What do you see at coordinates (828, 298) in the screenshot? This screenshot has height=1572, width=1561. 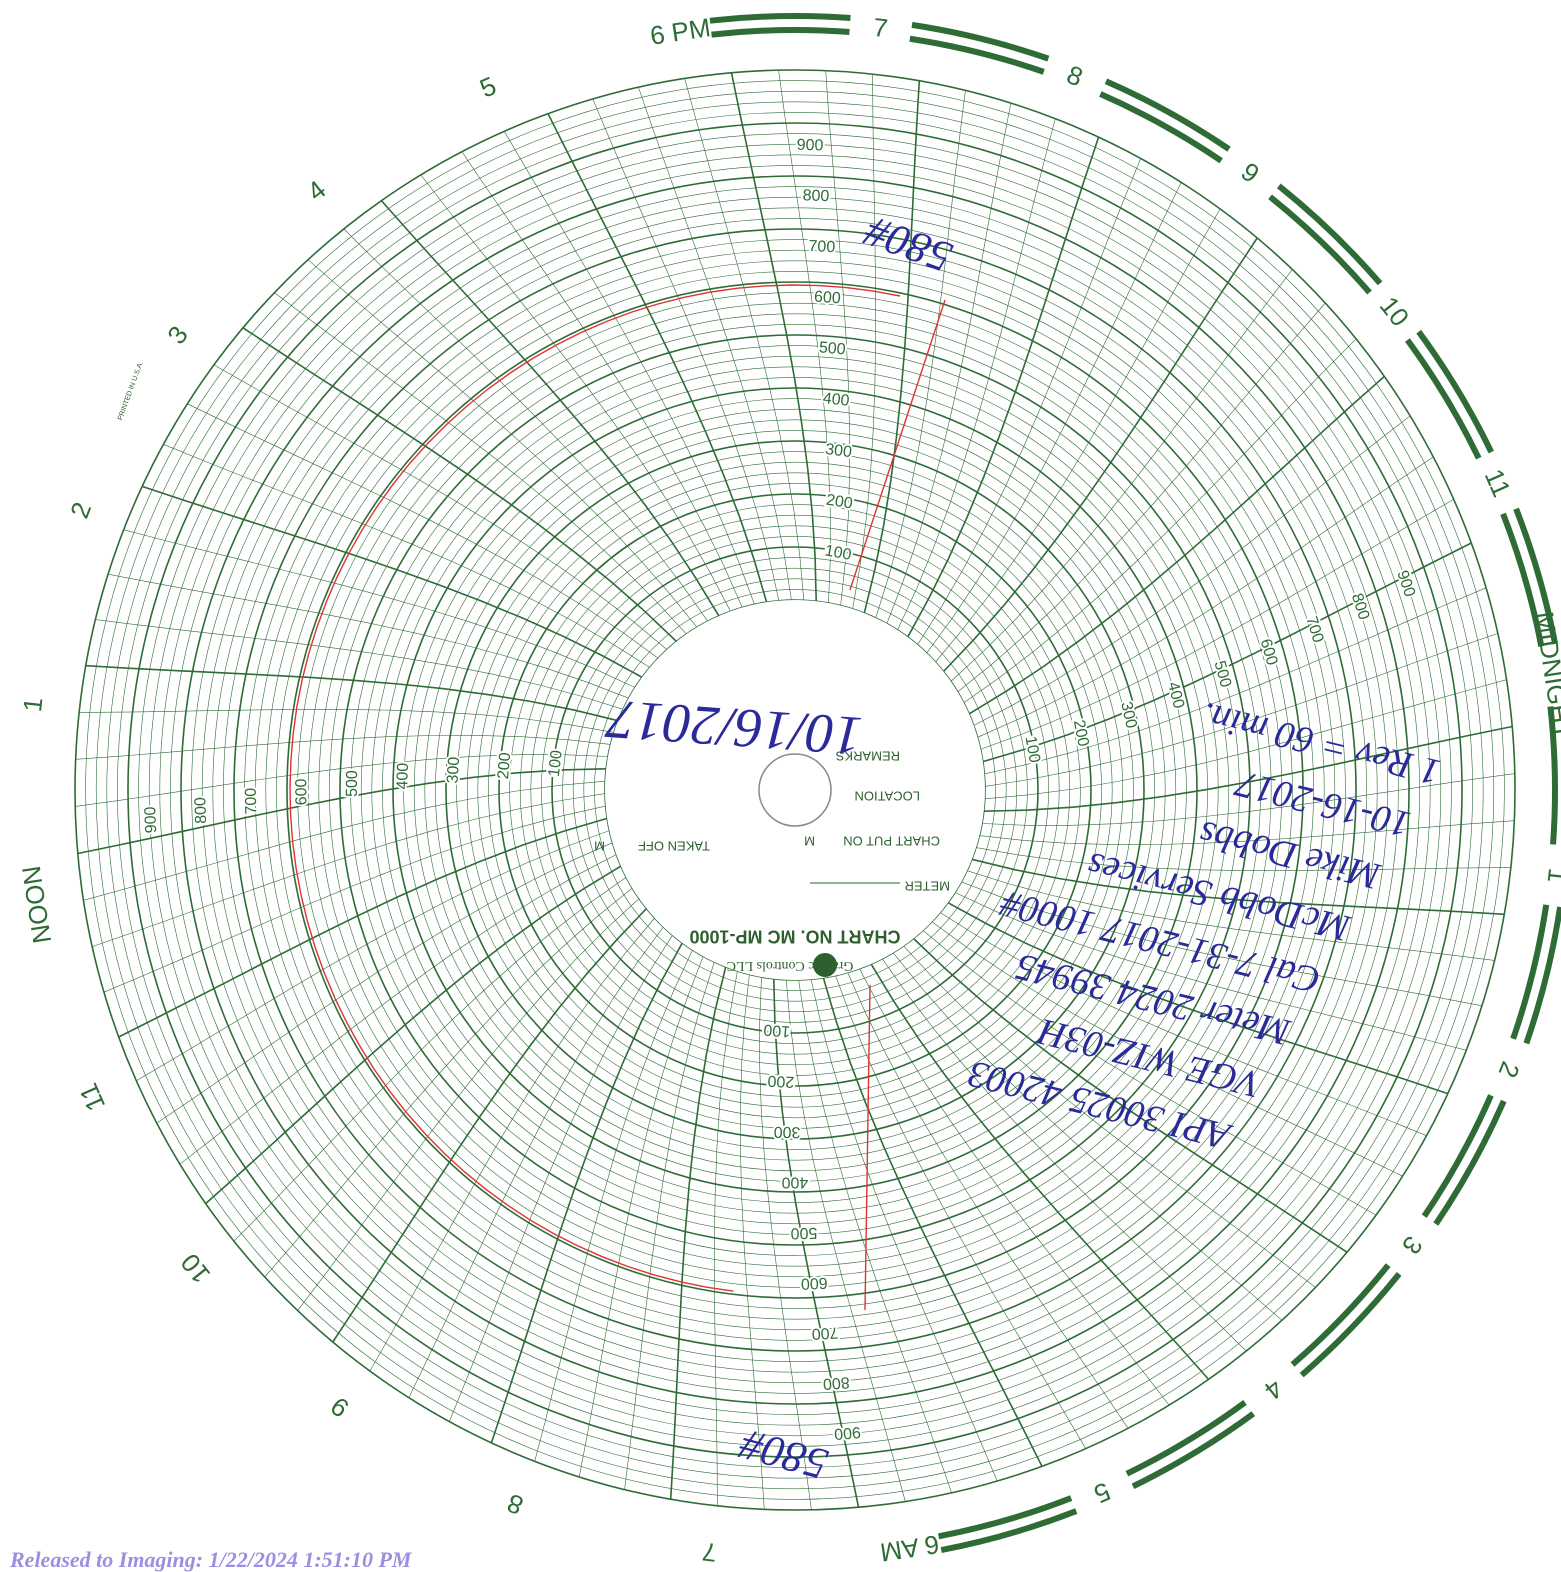 I see `scale-label: 600` at bounding box center [828, 298].